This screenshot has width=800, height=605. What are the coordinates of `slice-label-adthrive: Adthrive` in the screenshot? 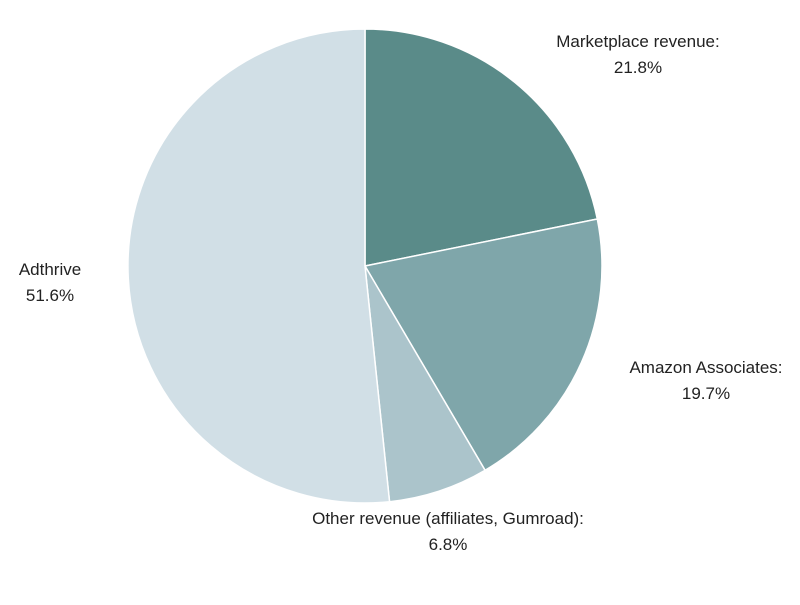 It's located at (50, 269).